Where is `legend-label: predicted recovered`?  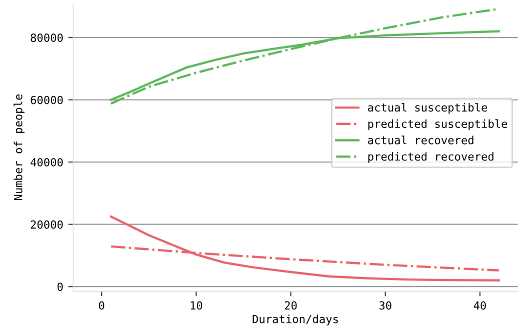
legend-label: predicted recovered is located at coordinates (431, 157).